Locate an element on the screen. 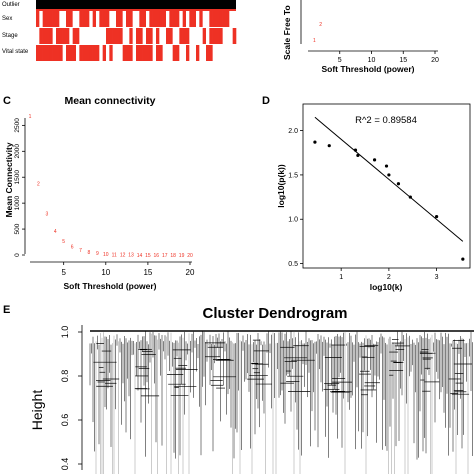 The image size is (474, 474). scale-free-xlabel: Soft Threshold (power) is located at coordinates (367, 69).